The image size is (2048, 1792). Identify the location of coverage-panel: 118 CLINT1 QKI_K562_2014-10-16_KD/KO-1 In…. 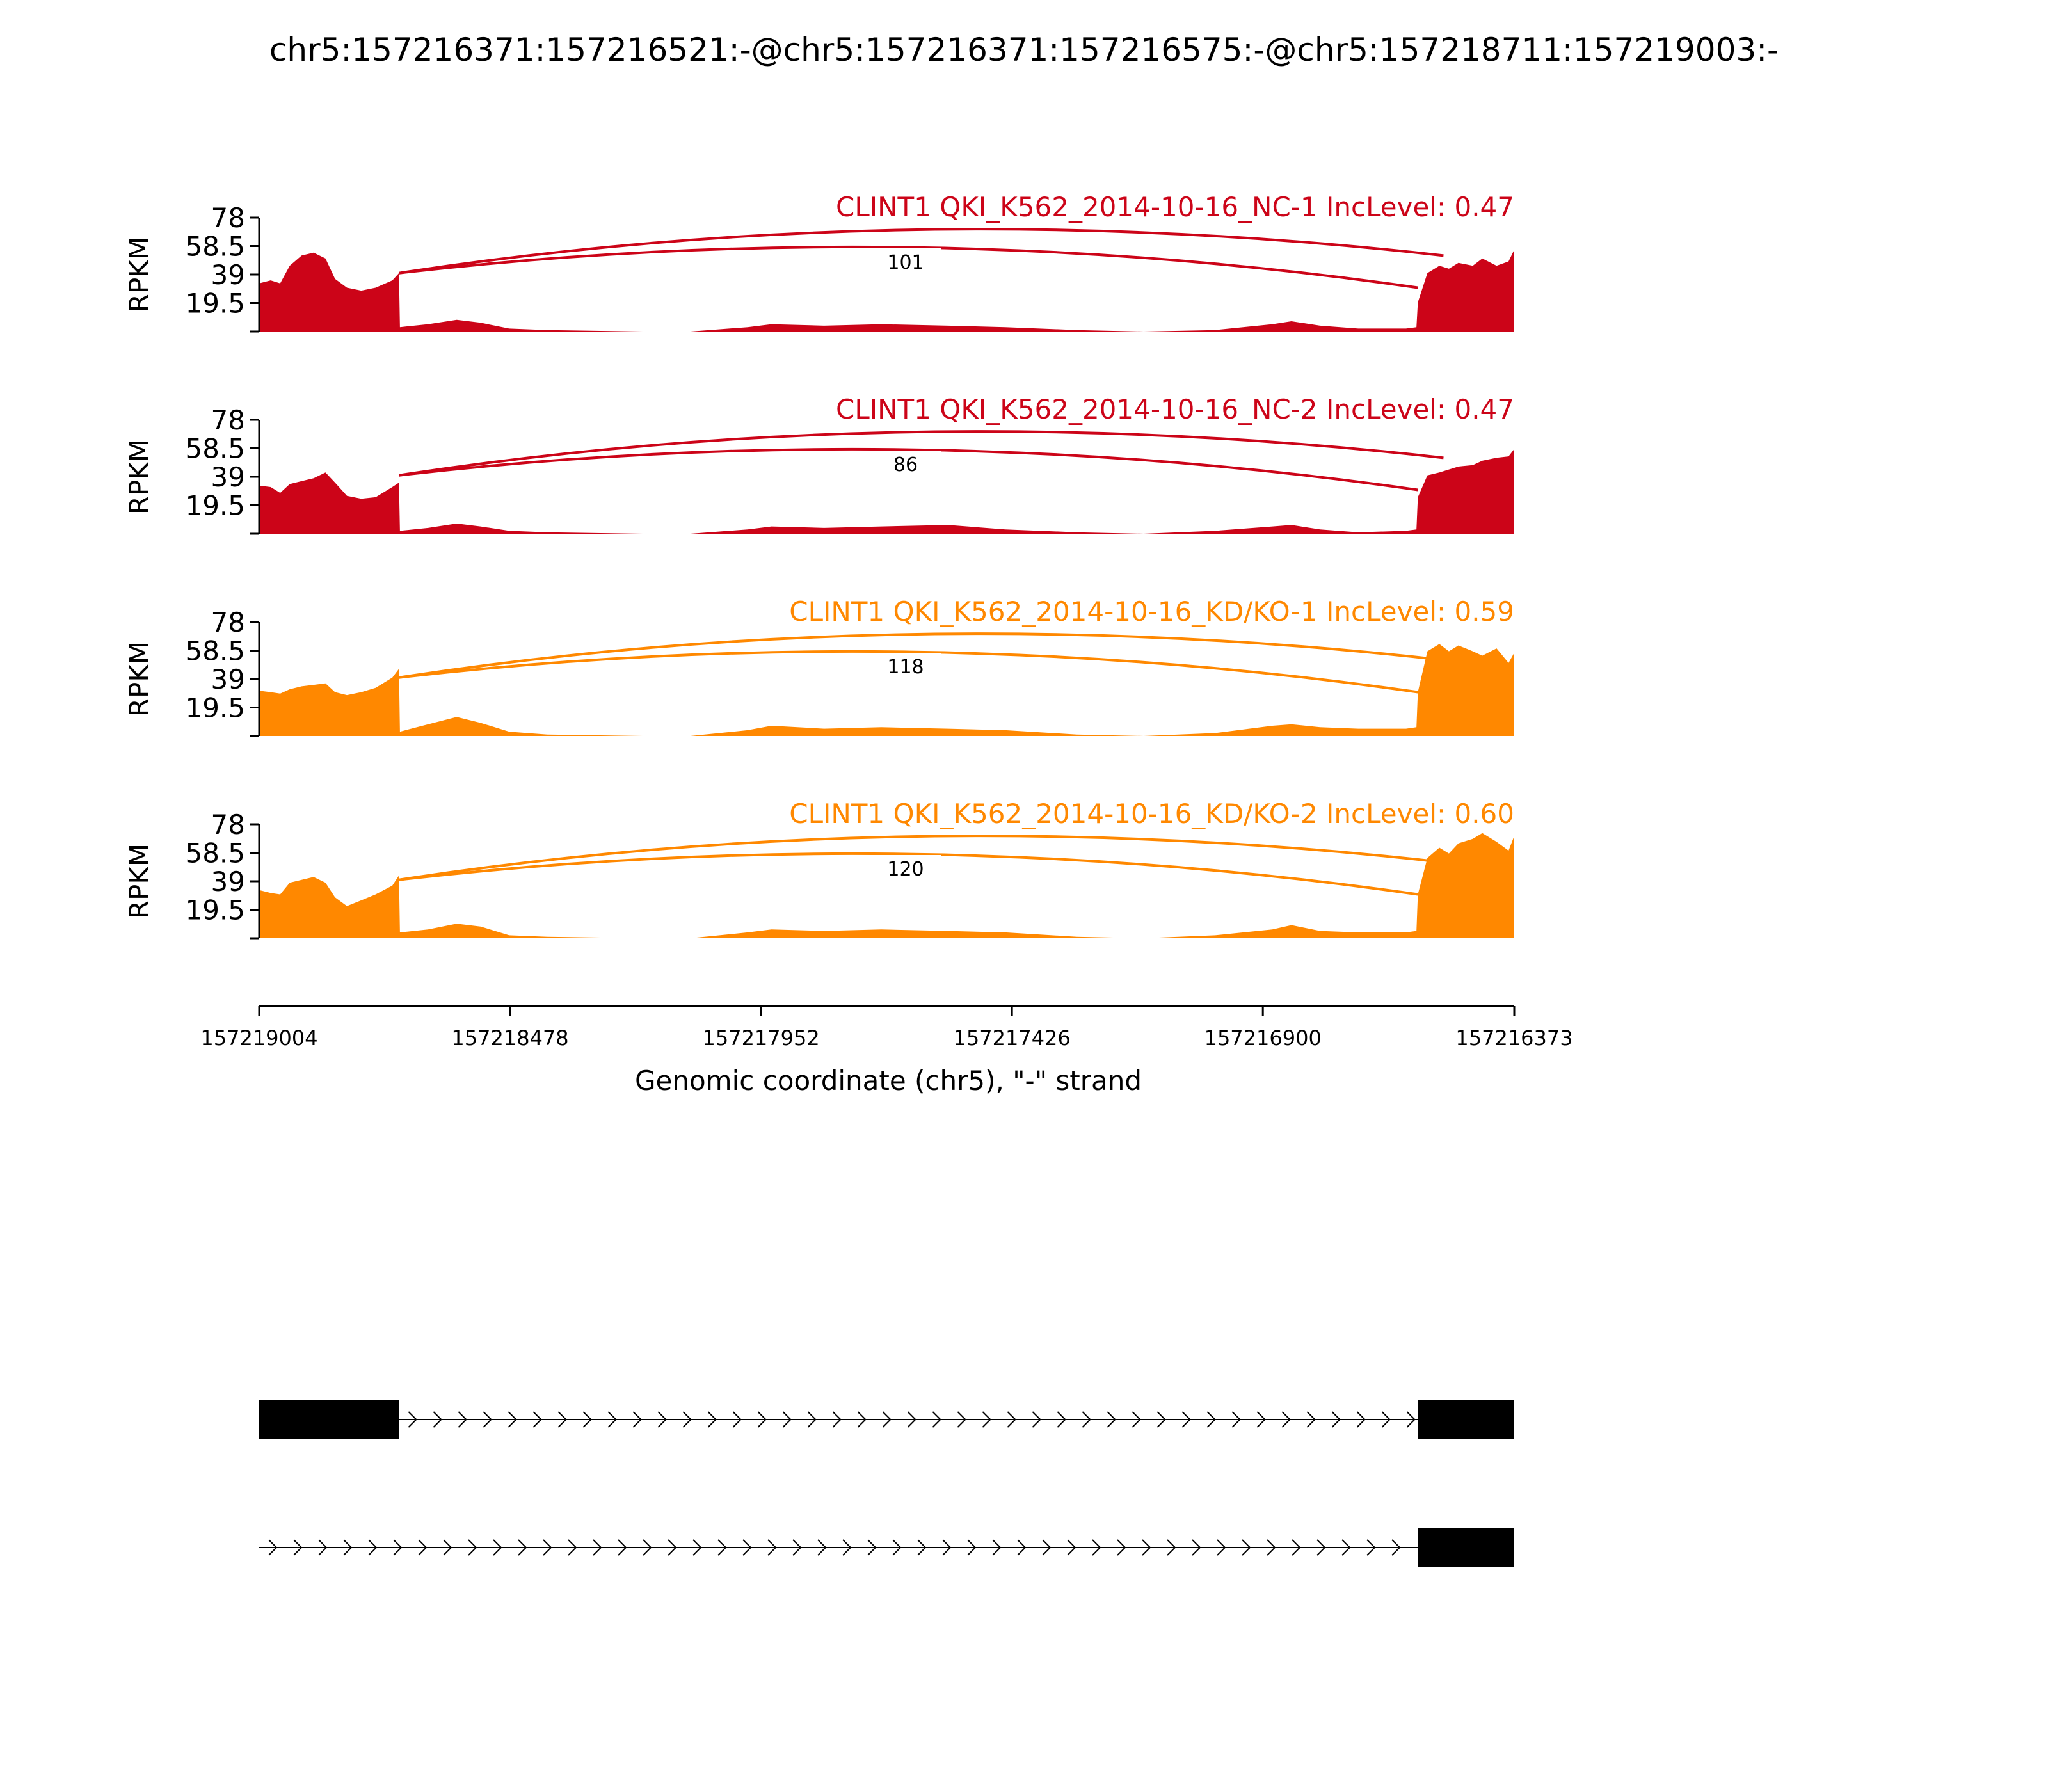
(819, 666).